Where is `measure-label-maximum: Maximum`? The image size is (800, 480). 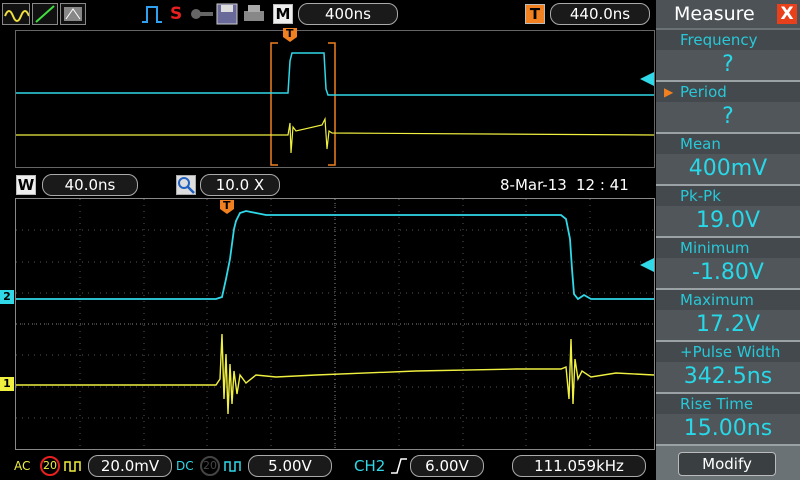 measure-label-maximum: Maximum is located at coordinates (728, 300).